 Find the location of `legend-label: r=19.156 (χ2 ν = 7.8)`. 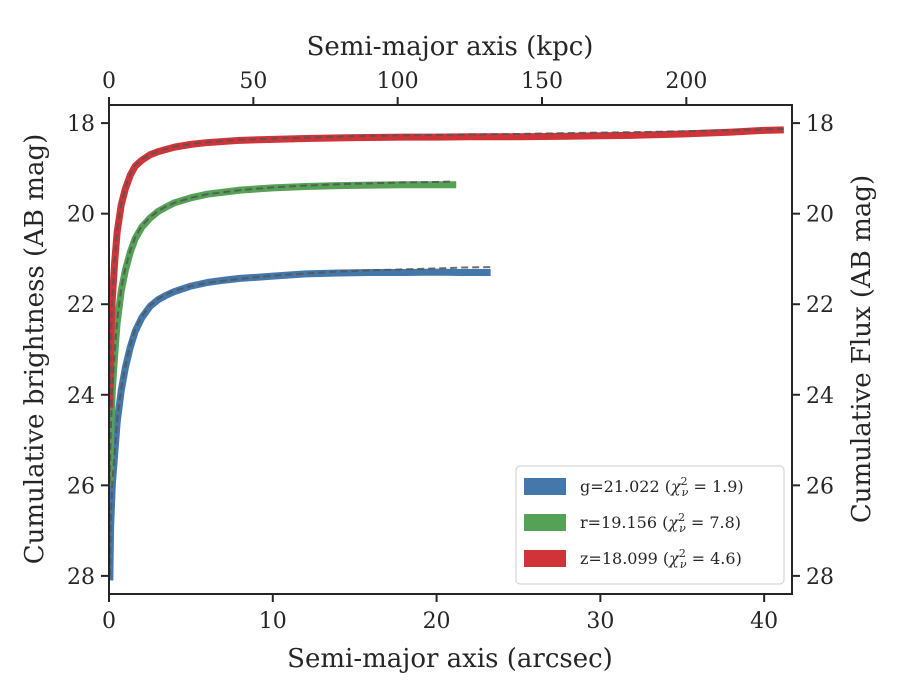

legend-label: r=19.156 (χ2 ν = 7.8) is located at coordinates (660, 523).